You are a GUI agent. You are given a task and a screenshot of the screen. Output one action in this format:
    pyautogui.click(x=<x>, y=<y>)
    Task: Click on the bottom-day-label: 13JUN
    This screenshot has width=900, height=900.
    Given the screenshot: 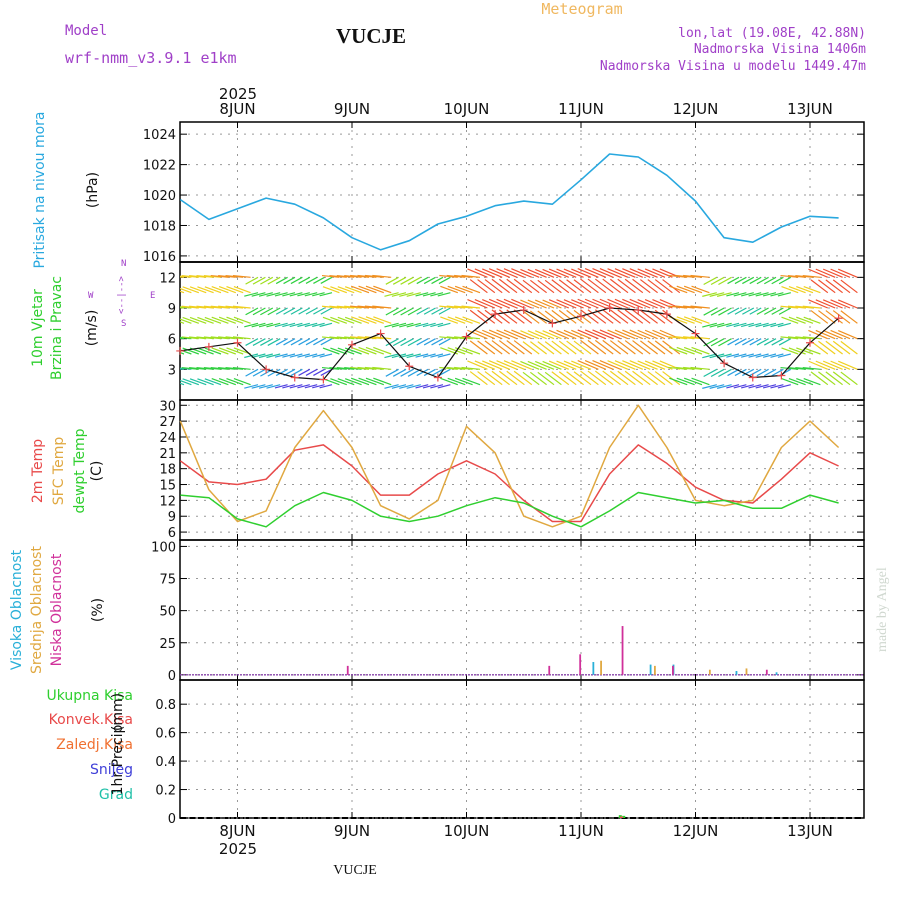 What is the action you would take?
    pyautogui.click(x=810, y=831)
    